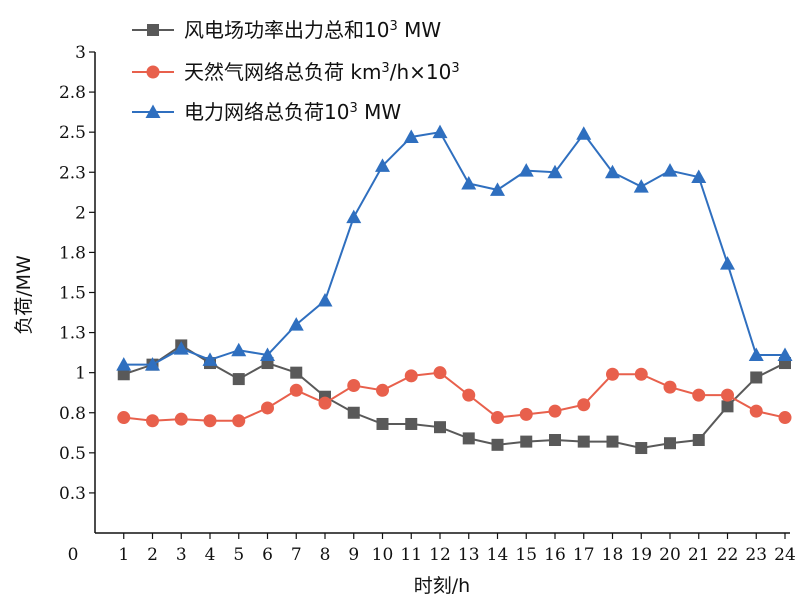 This screenshot has width=800, height=601. What do you see at coordinates (210, 555) in the screenshot?
I see `x-tick-label: 4` at bounding box center [210, 555].